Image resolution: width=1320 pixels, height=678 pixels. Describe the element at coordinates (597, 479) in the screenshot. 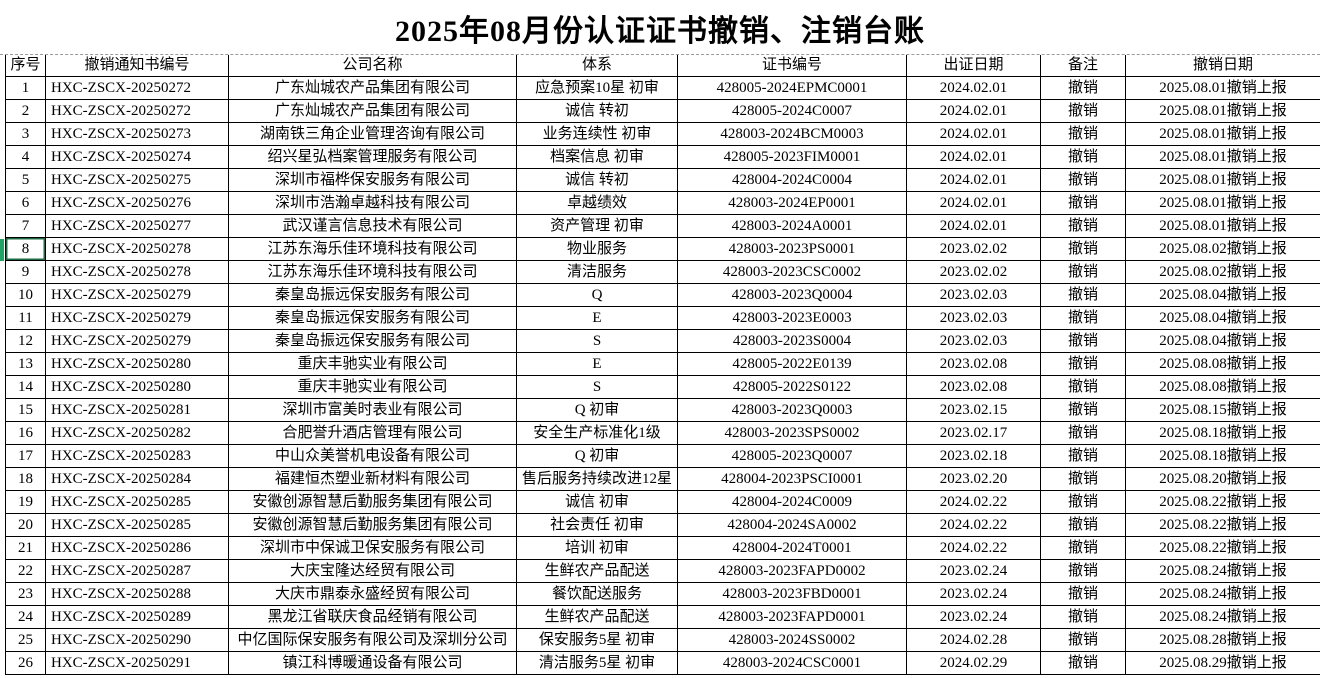

I see `cell-system: 售后服务持续改进12星` at that location.